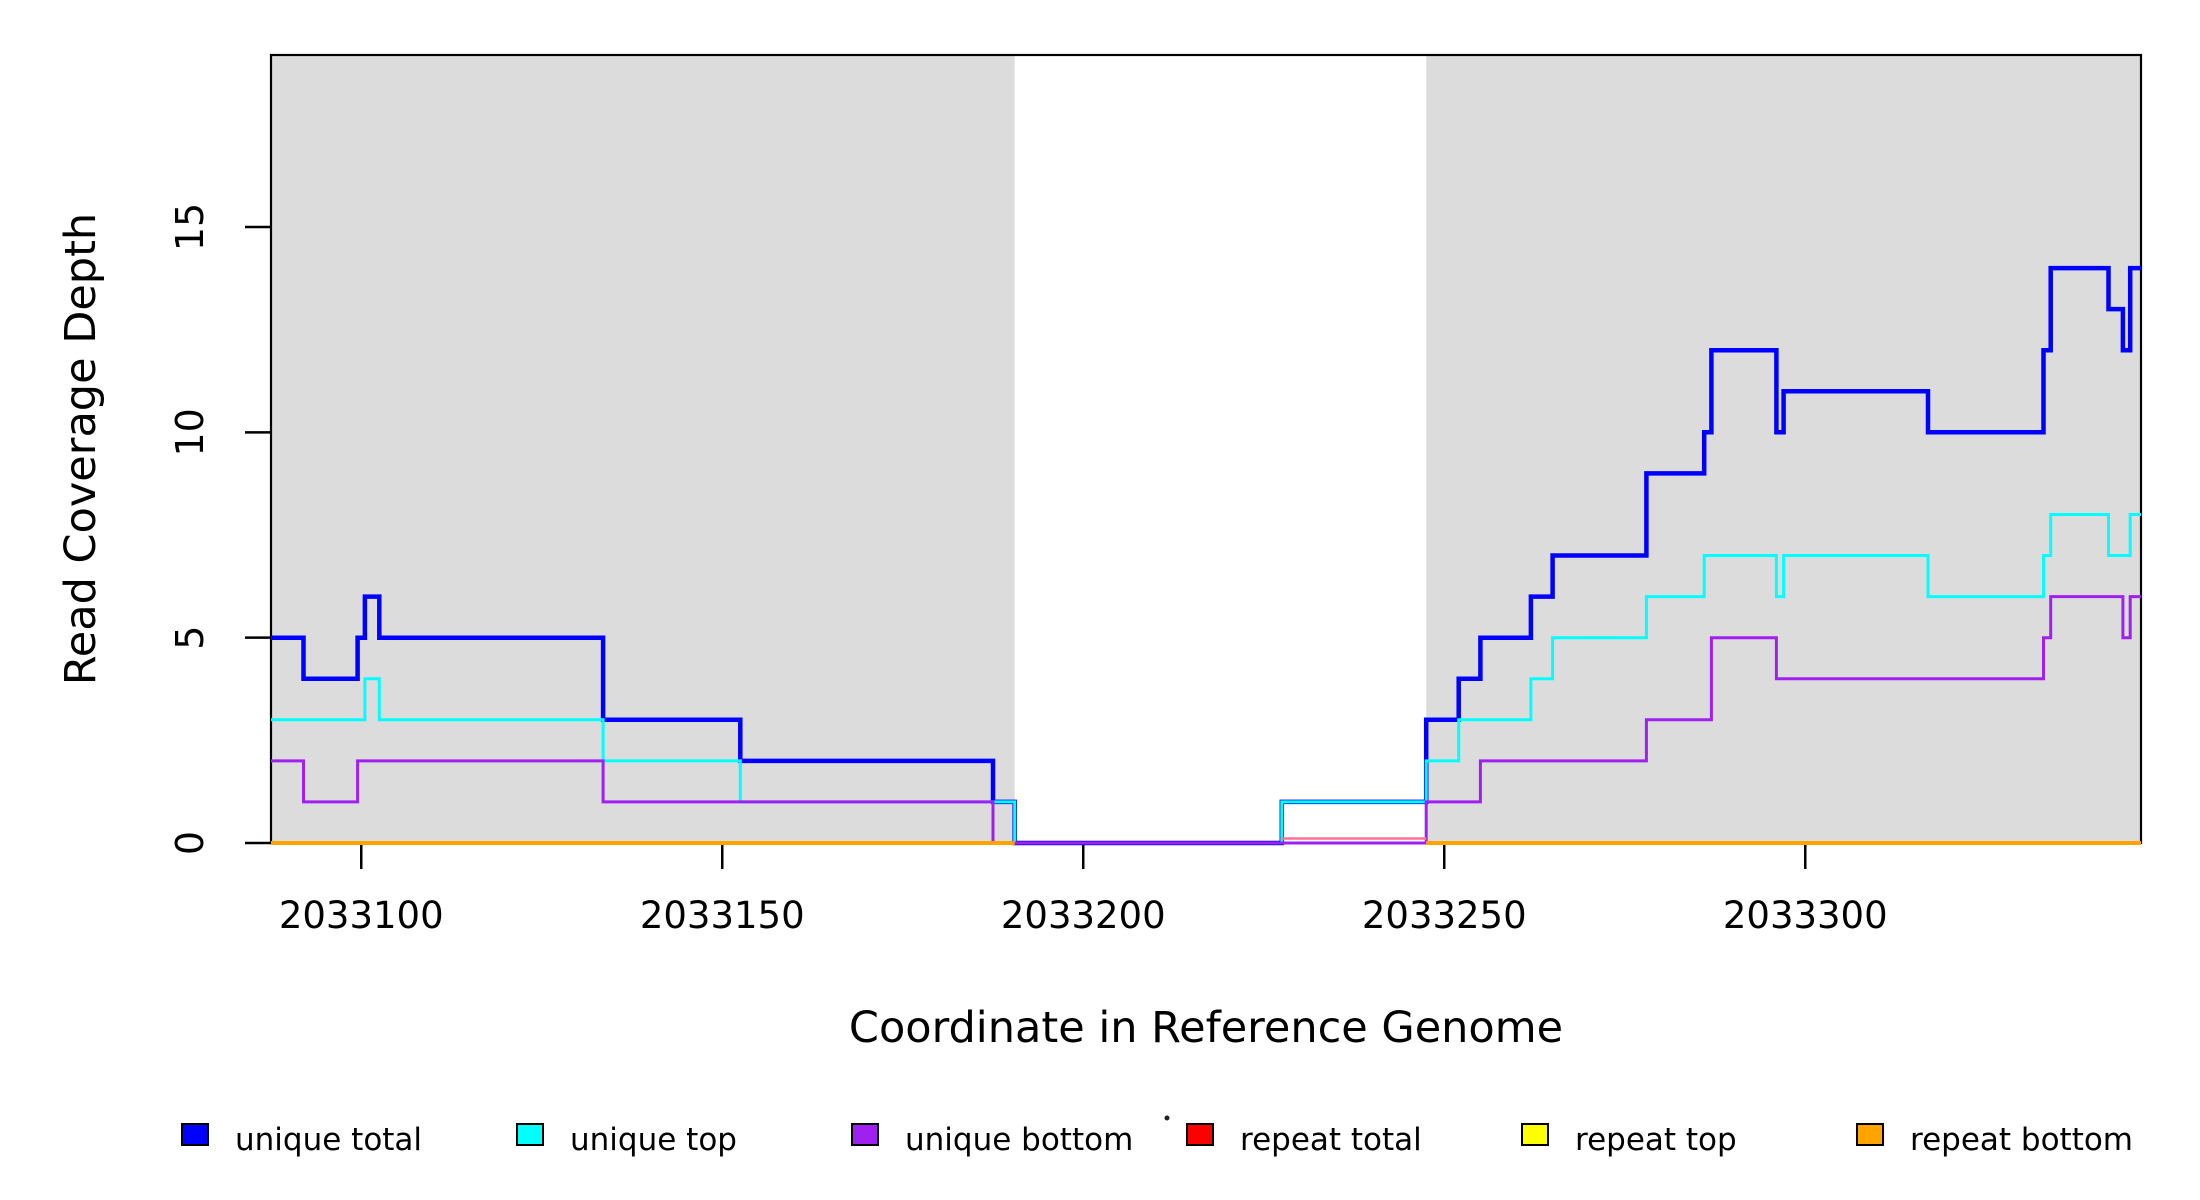 The image size is (2200, 1200). I want to click on legend-item: repeat total, so click(1304, 1140).